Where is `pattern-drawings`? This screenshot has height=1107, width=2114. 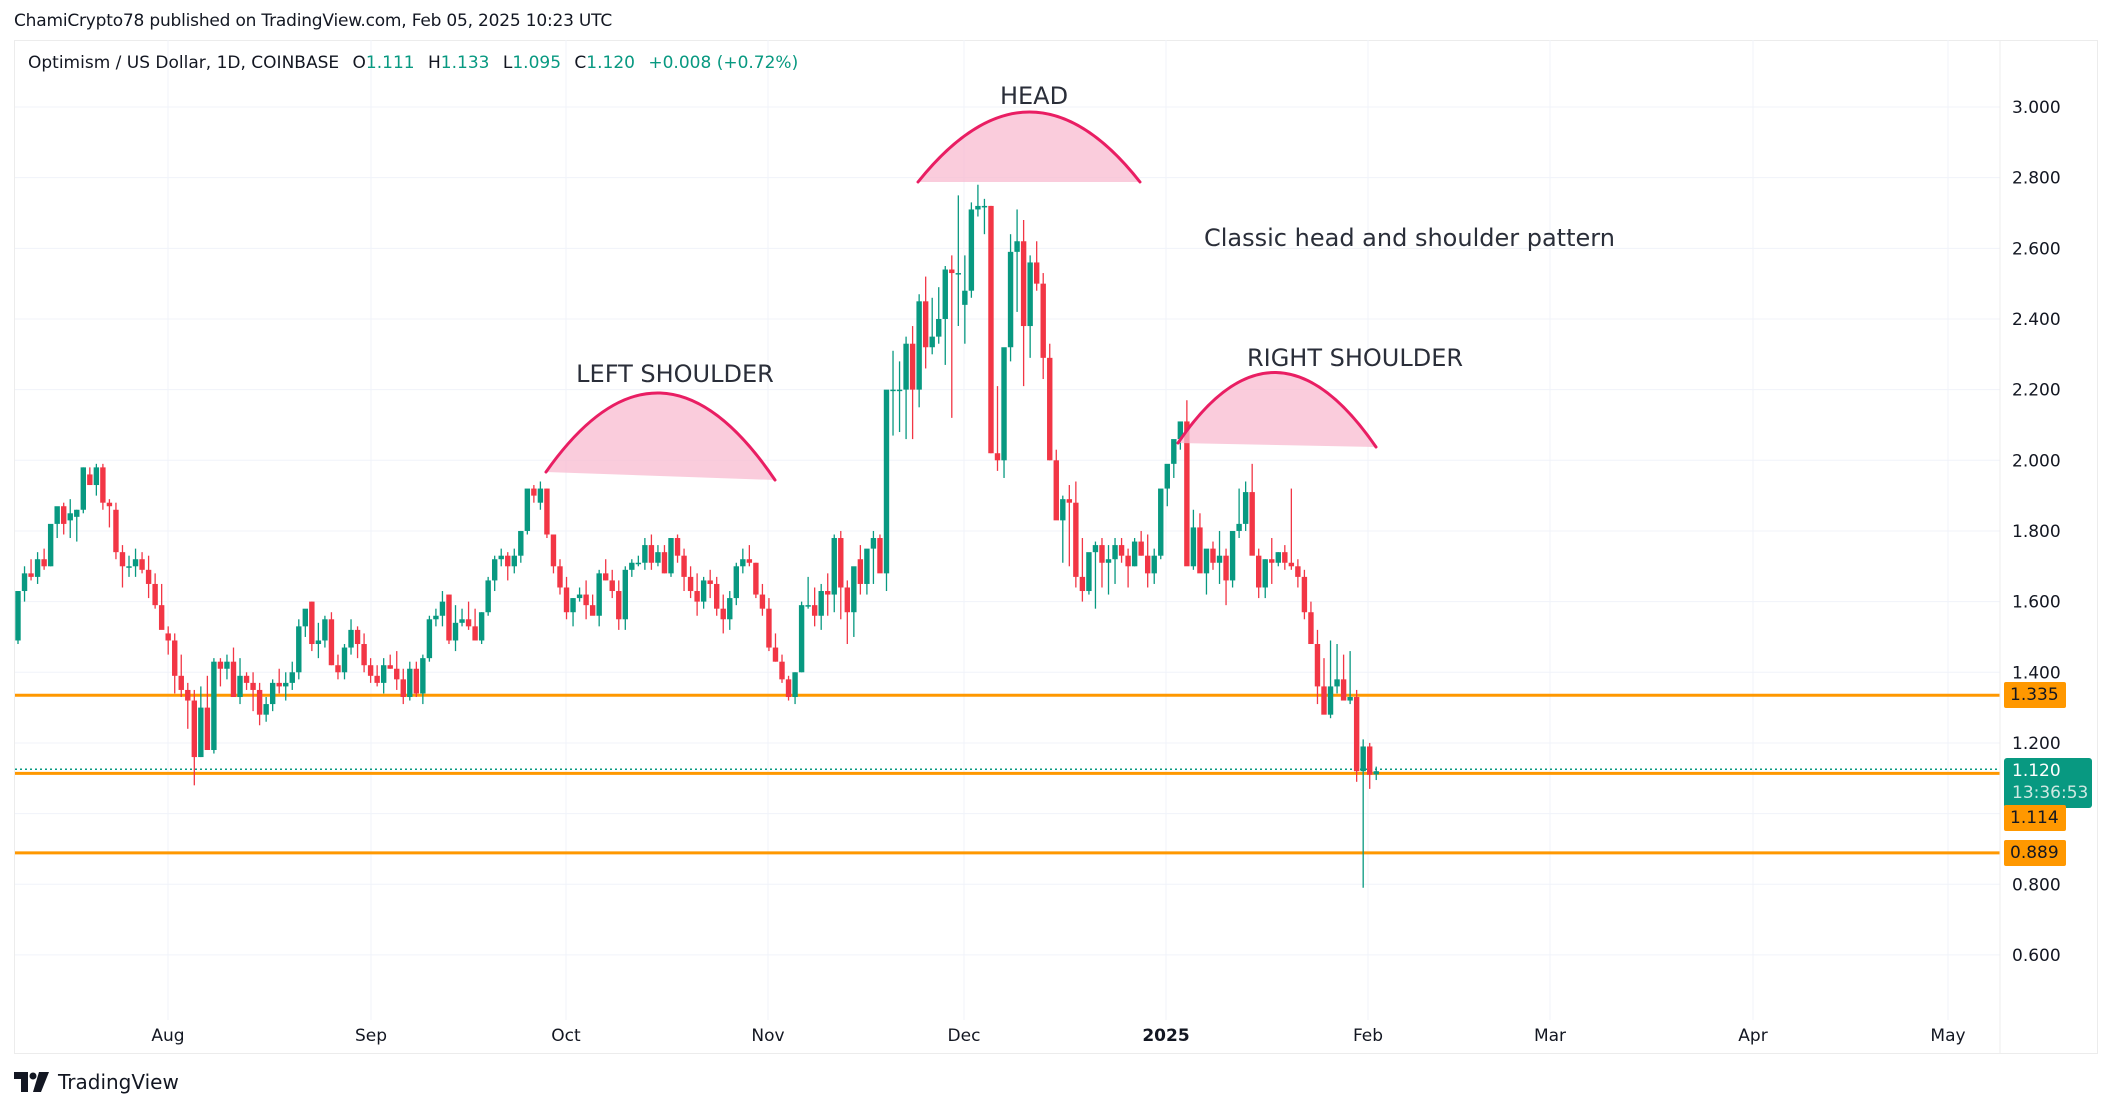
pattern-drawings is located at coordinates (961, 296).